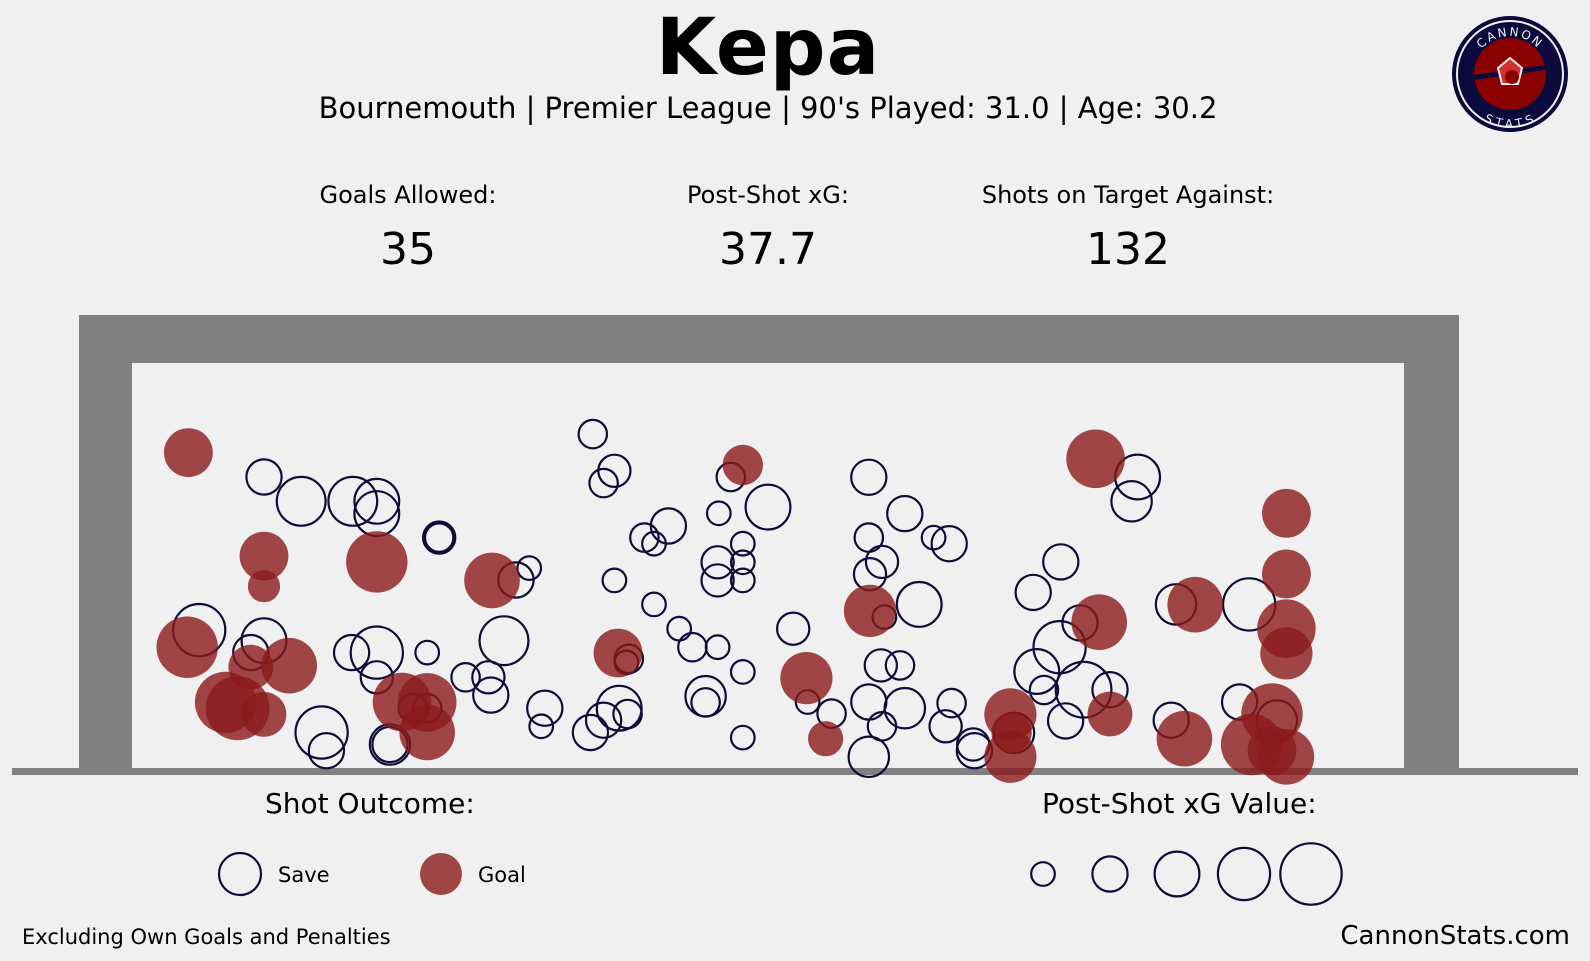  What do you see at coordinates (768, 195) in the screenshot?
I see `stat-label: Post-Shot xG:` at bounding box center [768, 195].